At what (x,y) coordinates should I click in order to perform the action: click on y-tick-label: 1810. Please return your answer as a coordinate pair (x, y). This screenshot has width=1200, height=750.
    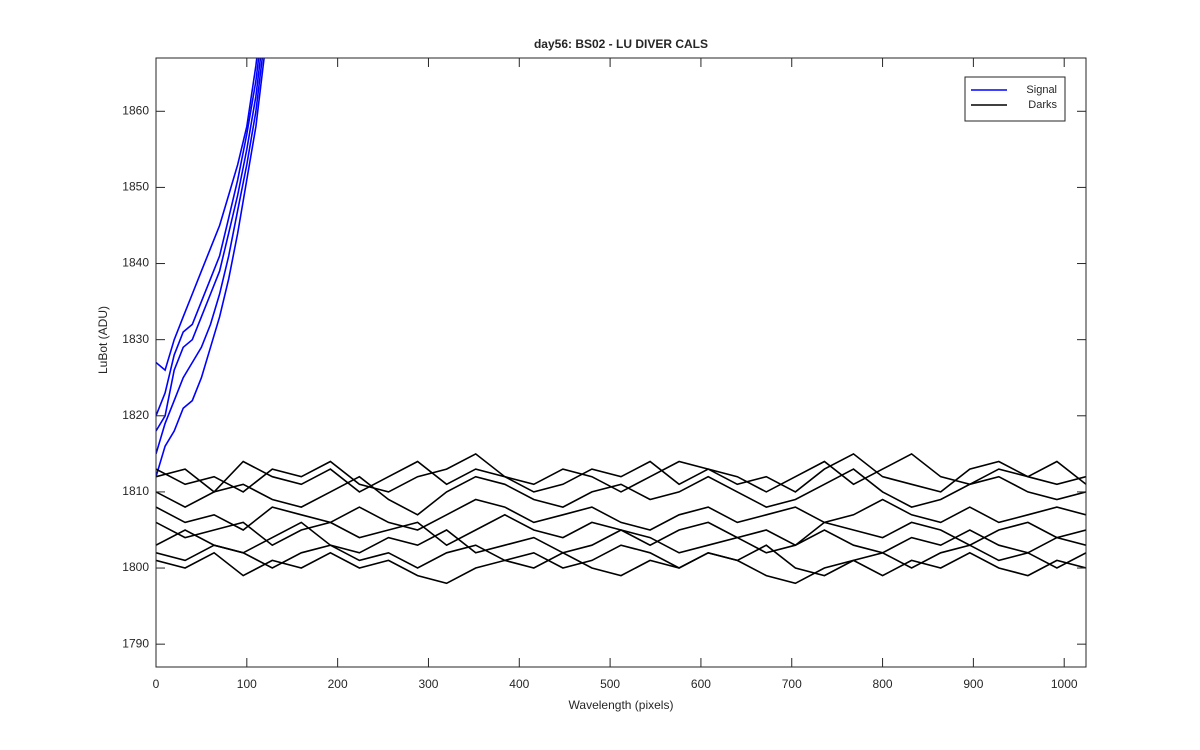
    Looking at the image, I should click on (135, 491).